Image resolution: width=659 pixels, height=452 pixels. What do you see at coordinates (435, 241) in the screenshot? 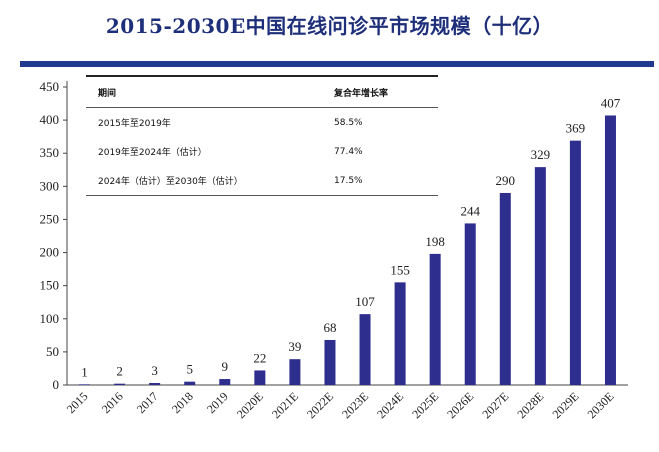
I see `bar-value-label: 198` at bounding box center [435, 241].